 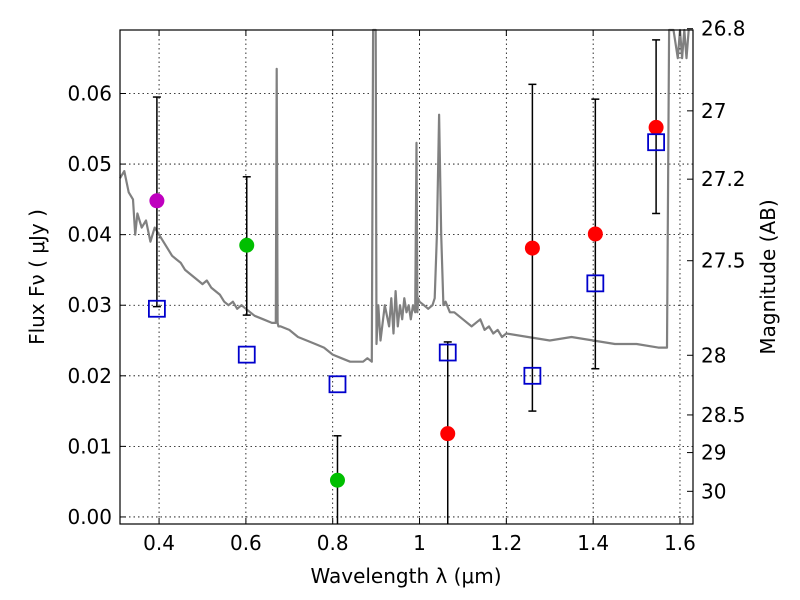 What do you see at coordinates (405, 576) in the screenshot?
I see `x-axis-label: Wavelength λ (μm)` at bounding box center [405, 576].